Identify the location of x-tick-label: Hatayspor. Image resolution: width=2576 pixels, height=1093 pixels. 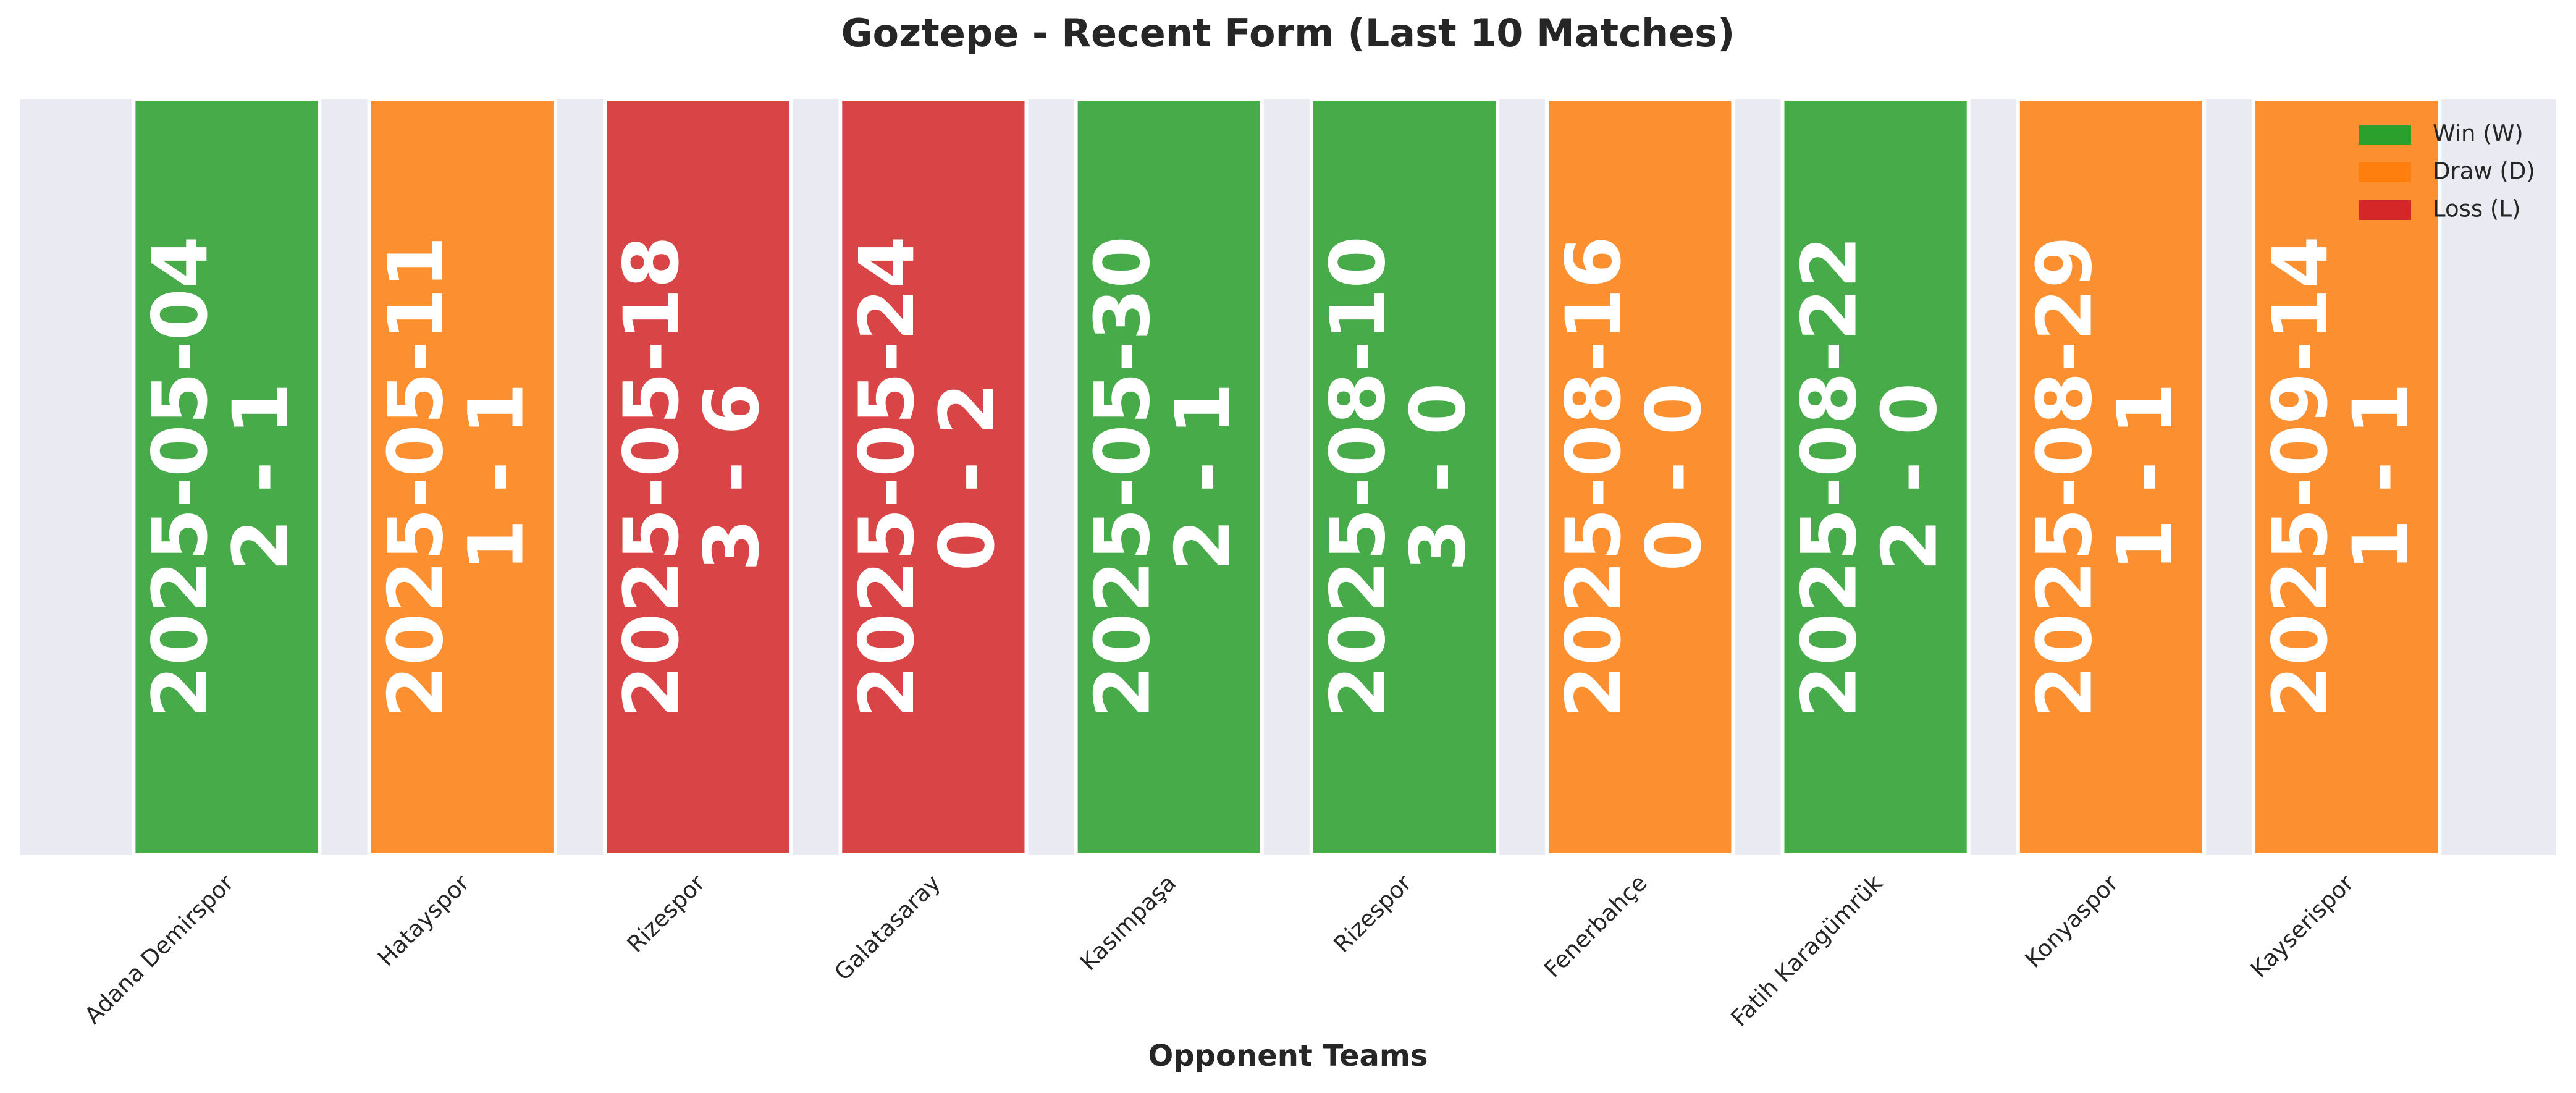
(423, 920).